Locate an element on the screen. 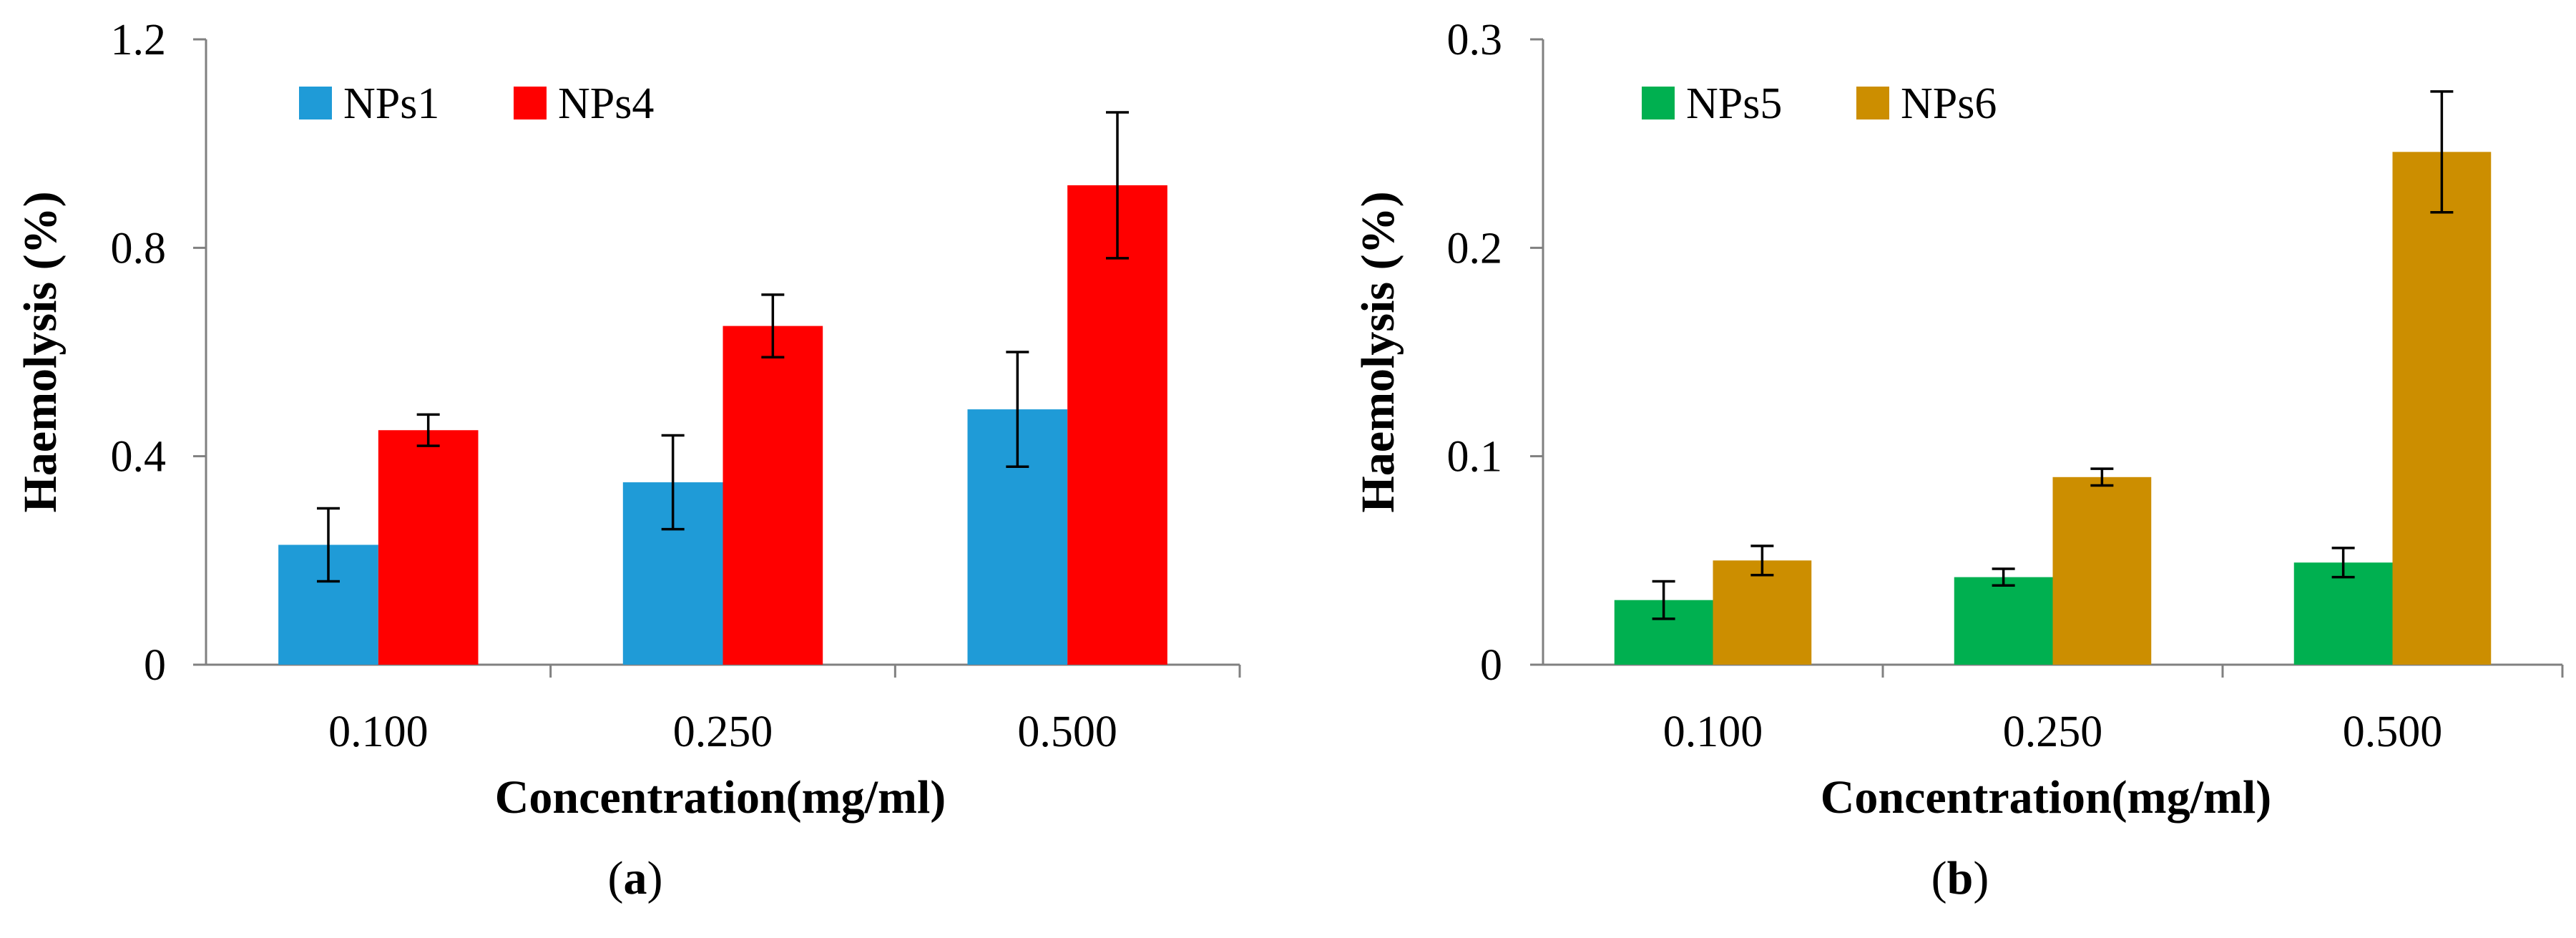 The image size is (2576, 938). bar-nps4-0.500 is located at coordinates (1117, 425).